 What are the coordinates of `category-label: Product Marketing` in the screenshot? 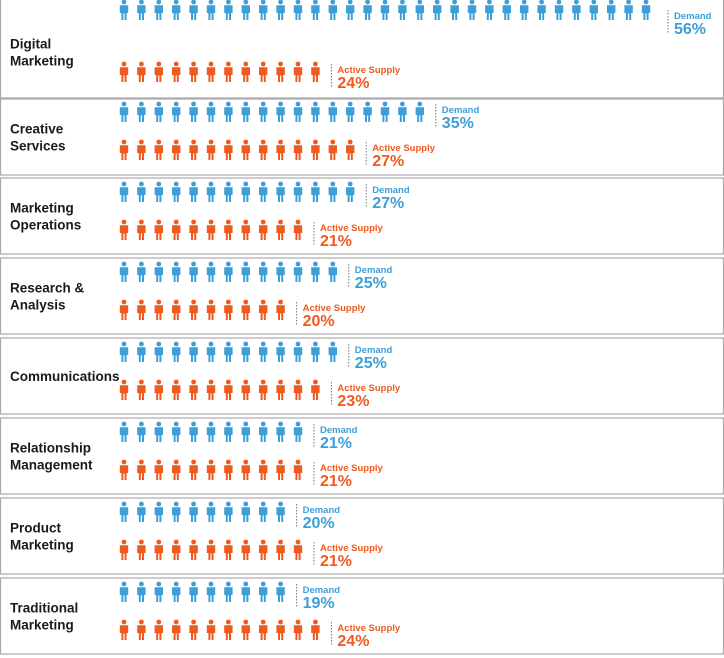 It's located at (42, 537).